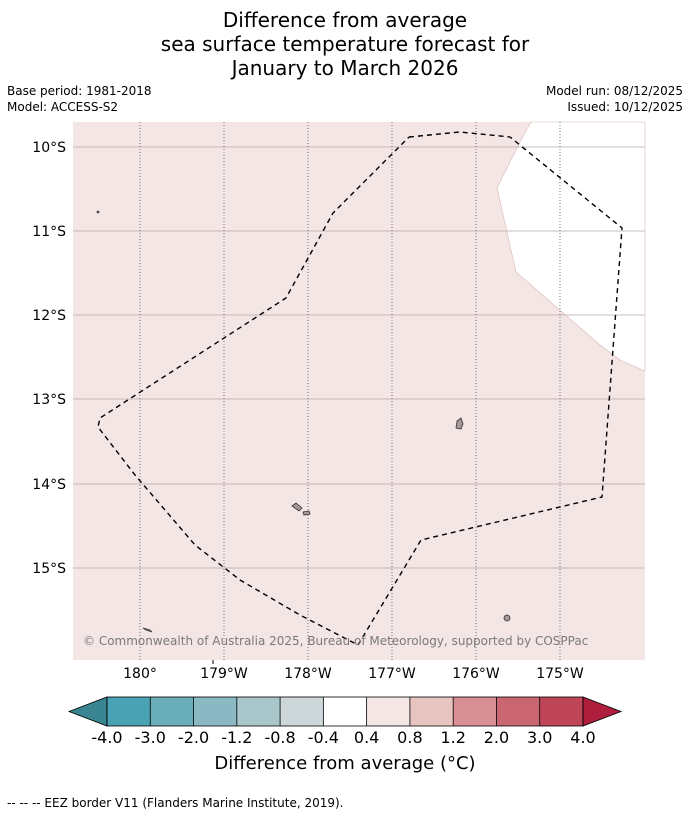  What do you see at coordinates (49, 316) in the screenshot?
I see `lat-label: 12°S` at bounding box center [49, 316].